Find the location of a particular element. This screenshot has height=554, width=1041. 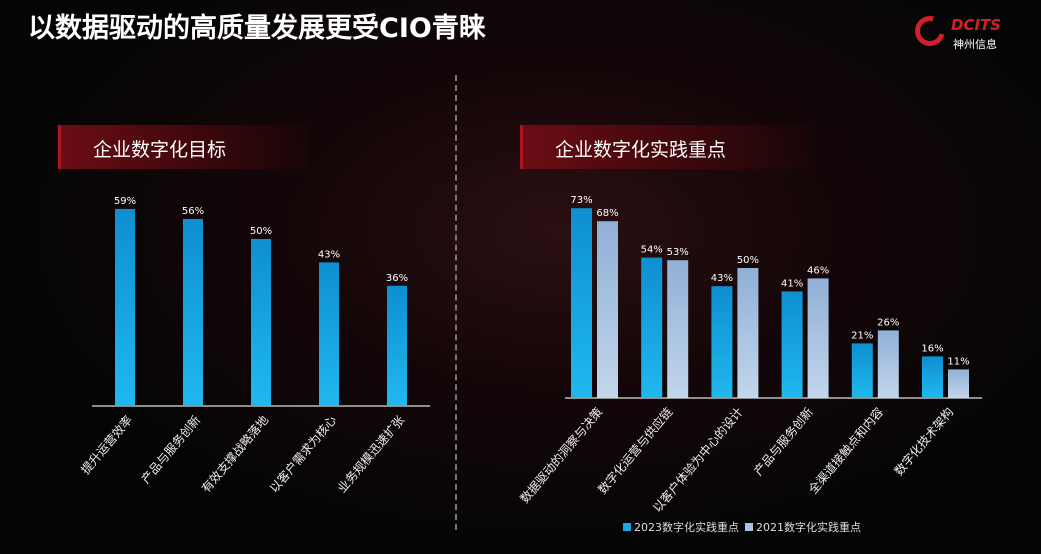

data-label-2021: 46% is located at coordinates (818, 270).